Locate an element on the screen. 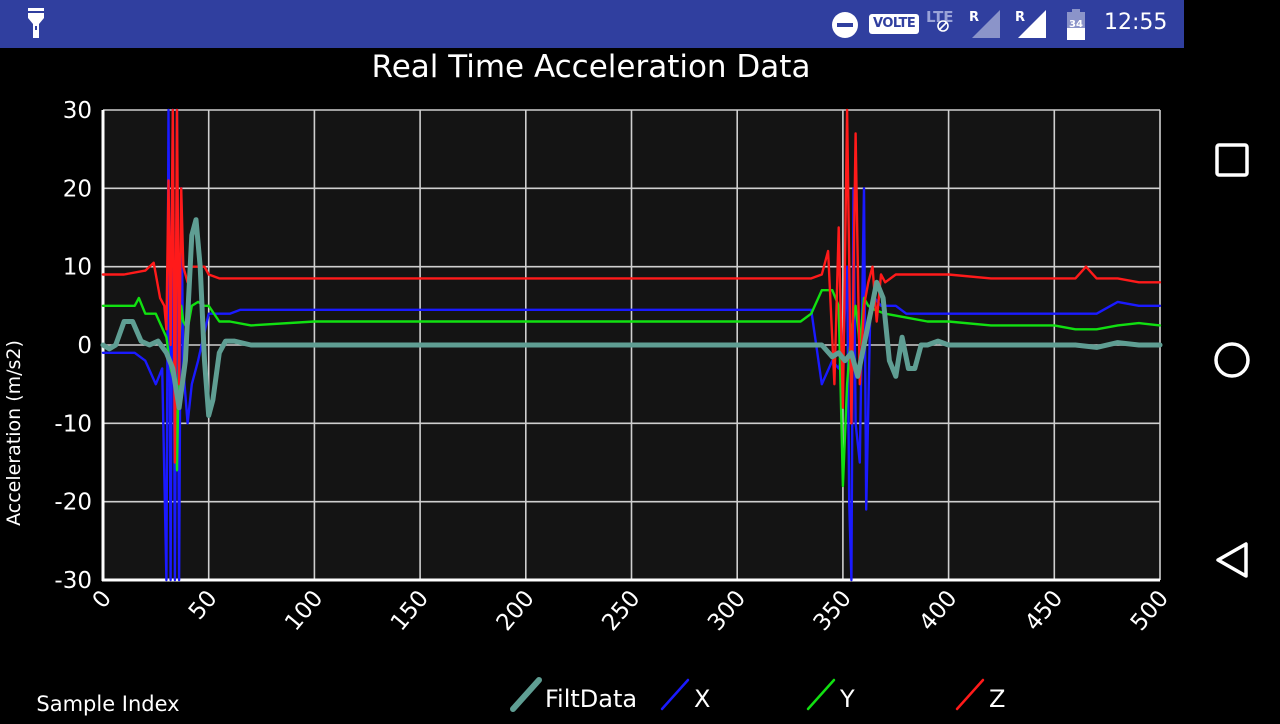 The height and width of the screenshot is (724, 1280). chart-title: Real Time Acceleration Data is located at coordinates (591, 67).